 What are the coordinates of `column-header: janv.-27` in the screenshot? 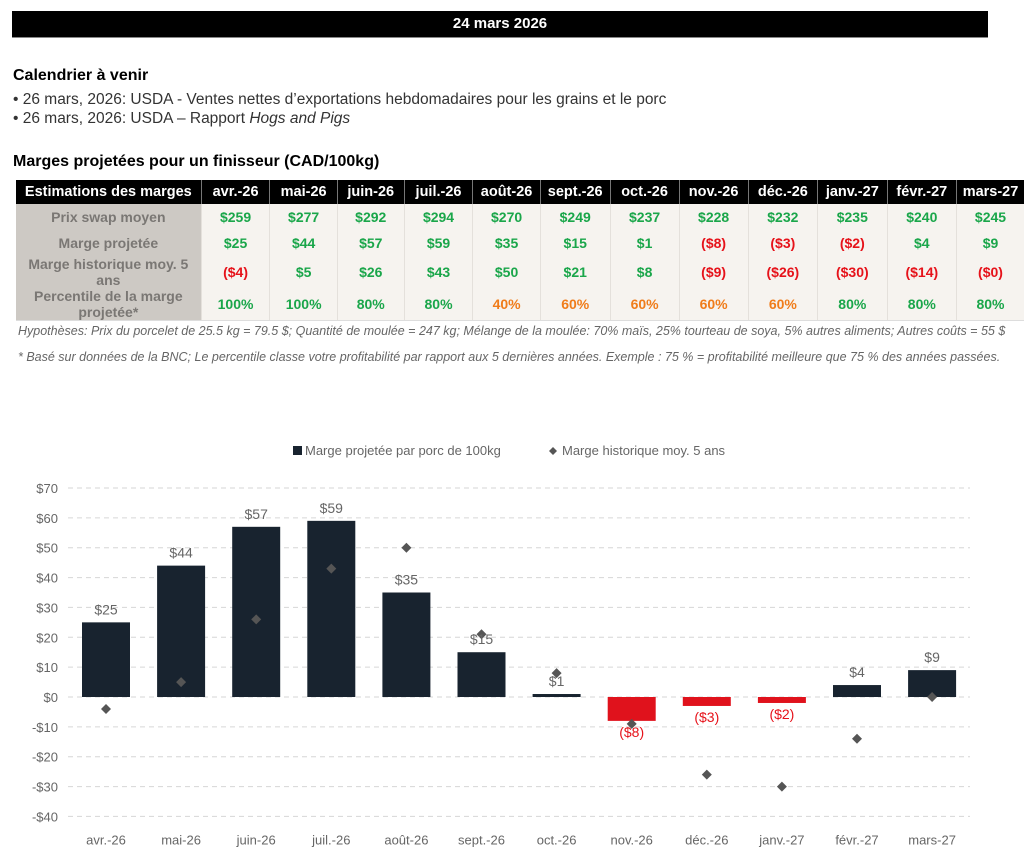 It's located at (852, 192).